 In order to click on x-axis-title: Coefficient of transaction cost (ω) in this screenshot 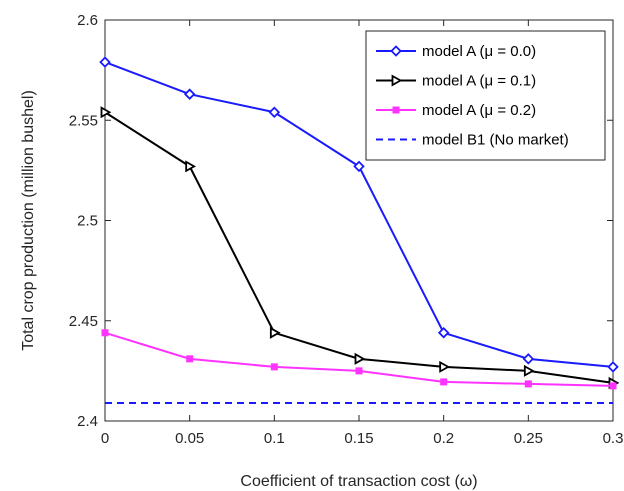, I will do `click(358, 481)`.